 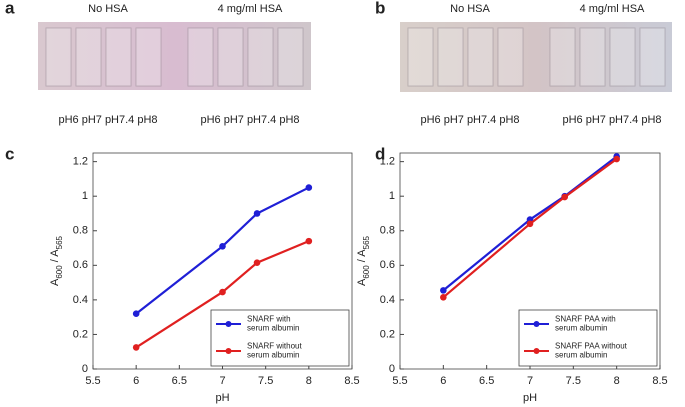 What do you see at coordinates (10, 8) in the screenshot?
I see `panel-letter: a` at bounding box center [10, 8].